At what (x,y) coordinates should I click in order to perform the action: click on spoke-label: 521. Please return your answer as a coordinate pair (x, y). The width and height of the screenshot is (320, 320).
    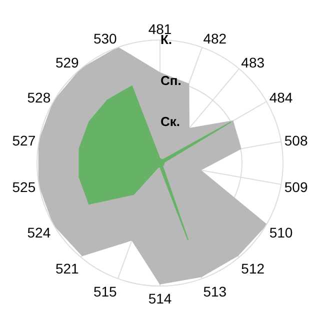
    Looking at the image, I should click on (67, 268).